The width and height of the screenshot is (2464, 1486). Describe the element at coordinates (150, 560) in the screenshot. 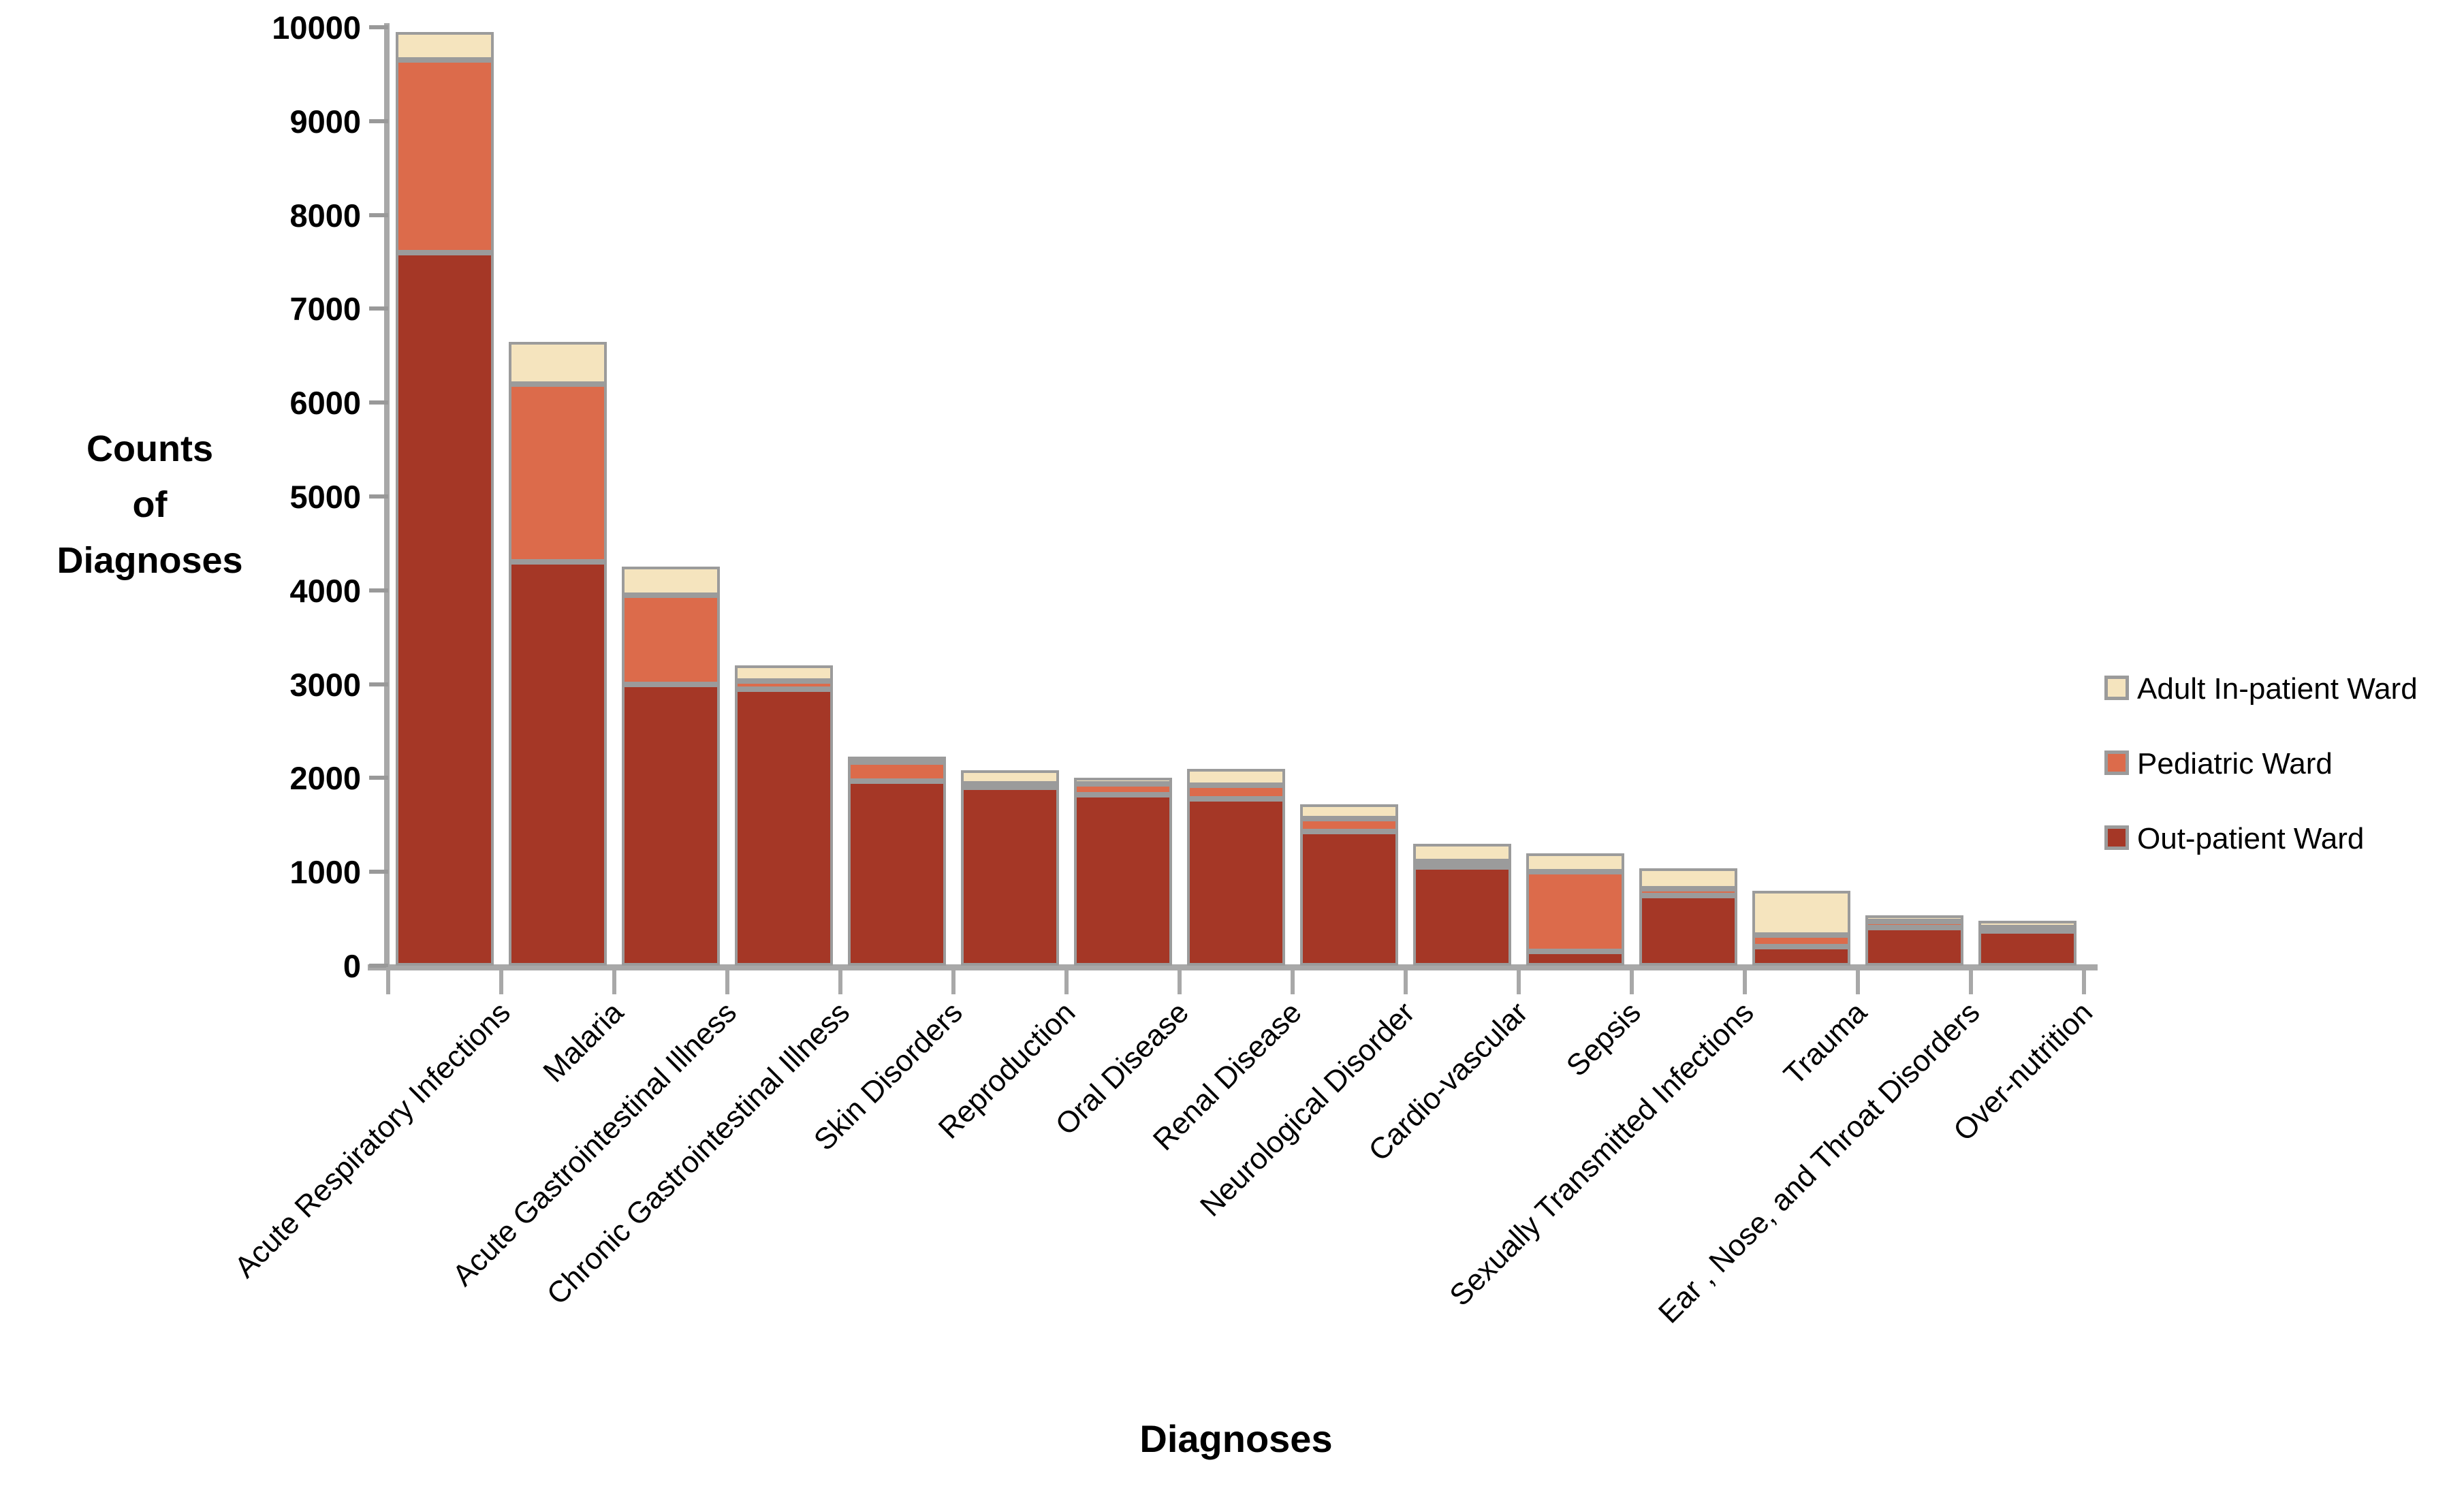

I see `y-axis-title-line3: Diagnoses` at that location.